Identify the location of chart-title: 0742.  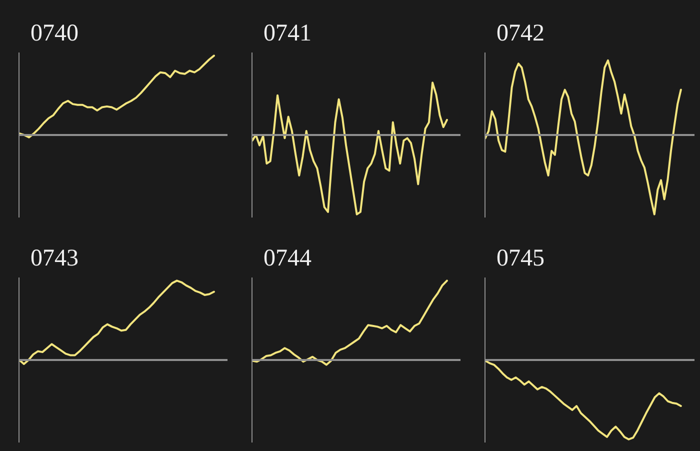
(520, 33).